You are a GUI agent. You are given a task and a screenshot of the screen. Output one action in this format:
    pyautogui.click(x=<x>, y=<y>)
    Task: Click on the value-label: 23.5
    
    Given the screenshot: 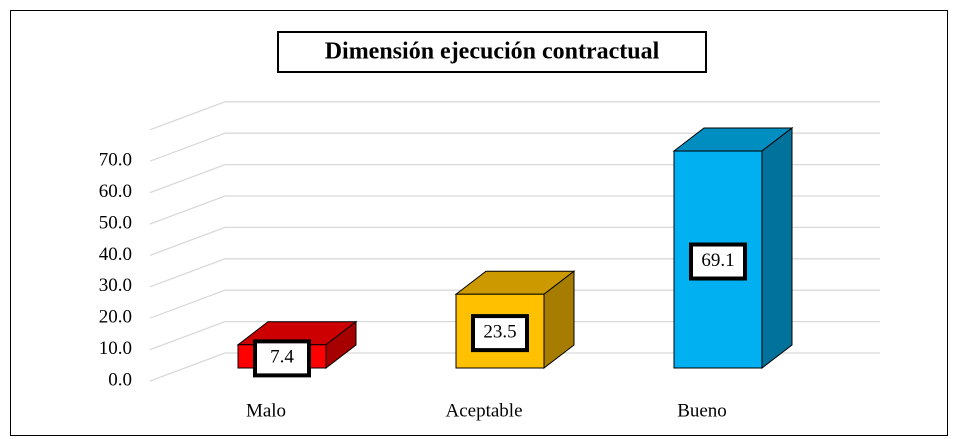 What is the action you would take?
    pyautogui.click(x=499, y=331)
    